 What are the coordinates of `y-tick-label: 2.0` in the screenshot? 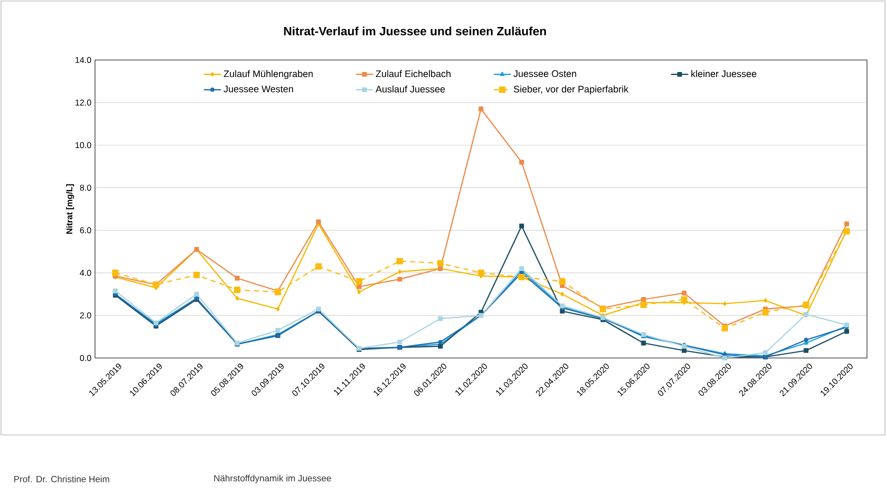 It's located at (86, 315).